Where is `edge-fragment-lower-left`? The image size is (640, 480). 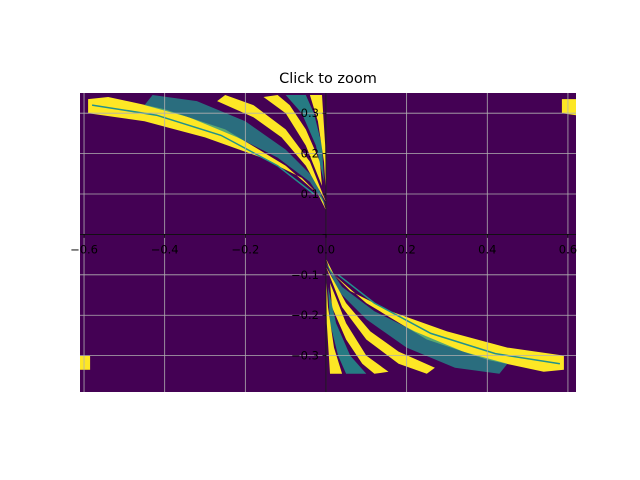
edge-fragment-lower-left is located at coordinates (85, 362).